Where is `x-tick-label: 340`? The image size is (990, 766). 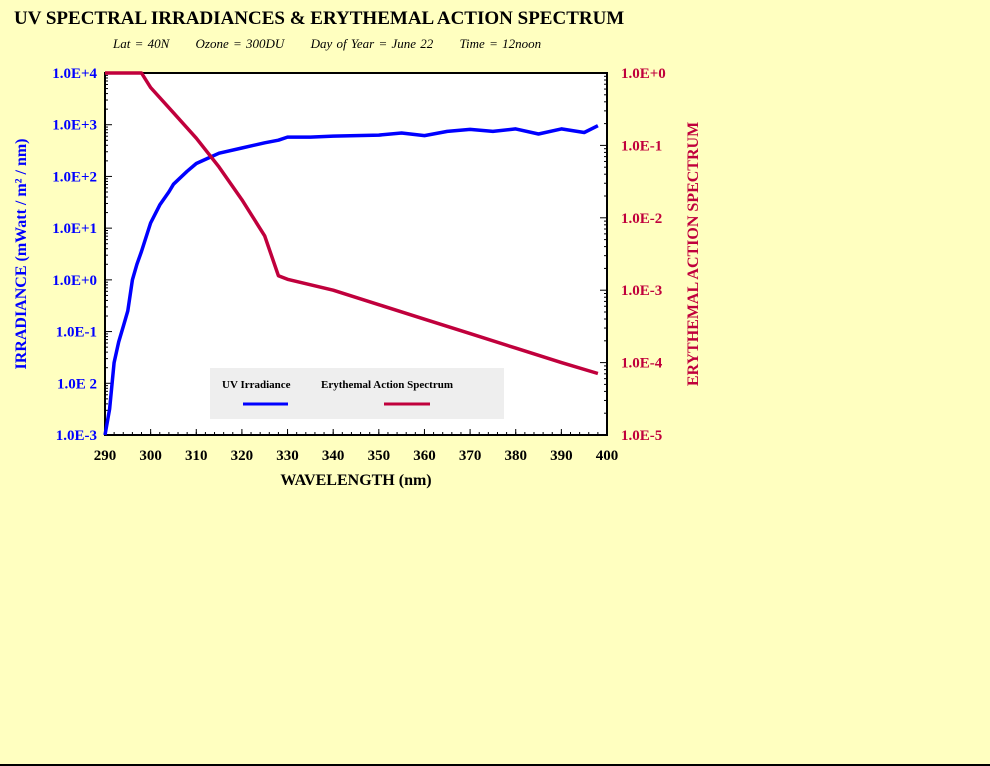
x-tick-label: 340 is located at coordinates (333, 456).